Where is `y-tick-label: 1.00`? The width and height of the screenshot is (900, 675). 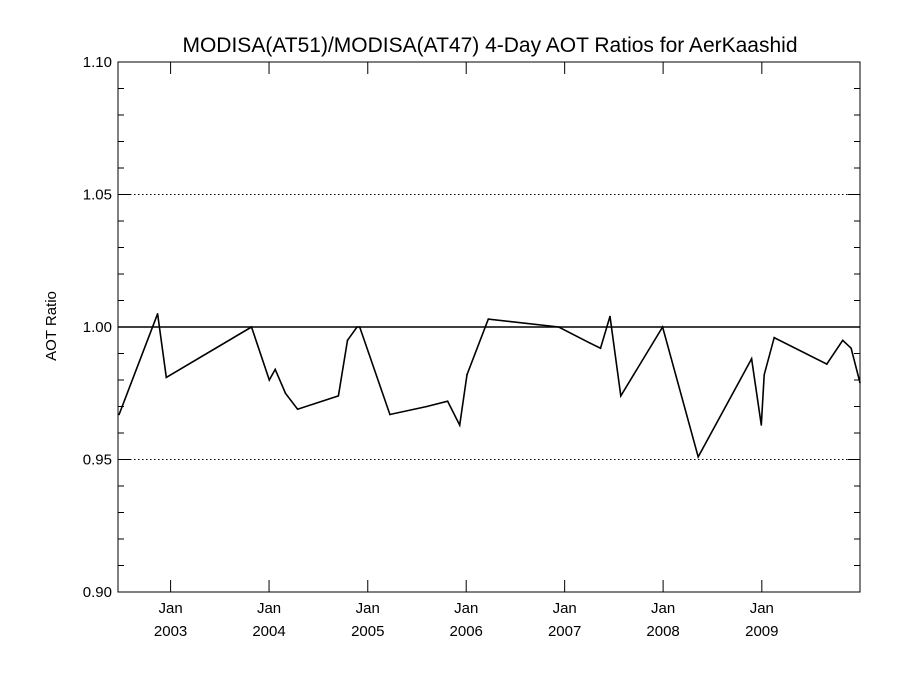
y-tick-label: 1.00 is located at coordinates (97, 327).